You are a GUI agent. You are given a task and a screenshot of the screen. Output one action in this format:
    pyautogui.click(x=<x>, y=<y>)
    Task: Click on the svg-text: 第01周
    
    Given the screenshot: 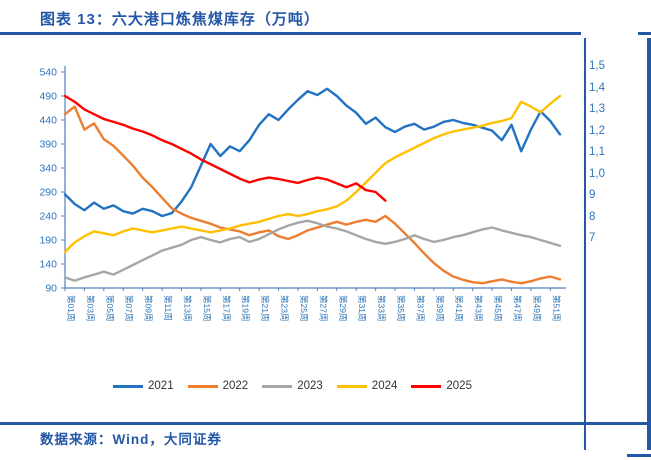 What is the action you would take?
    pyautogui.click(x=71, y=308)
    